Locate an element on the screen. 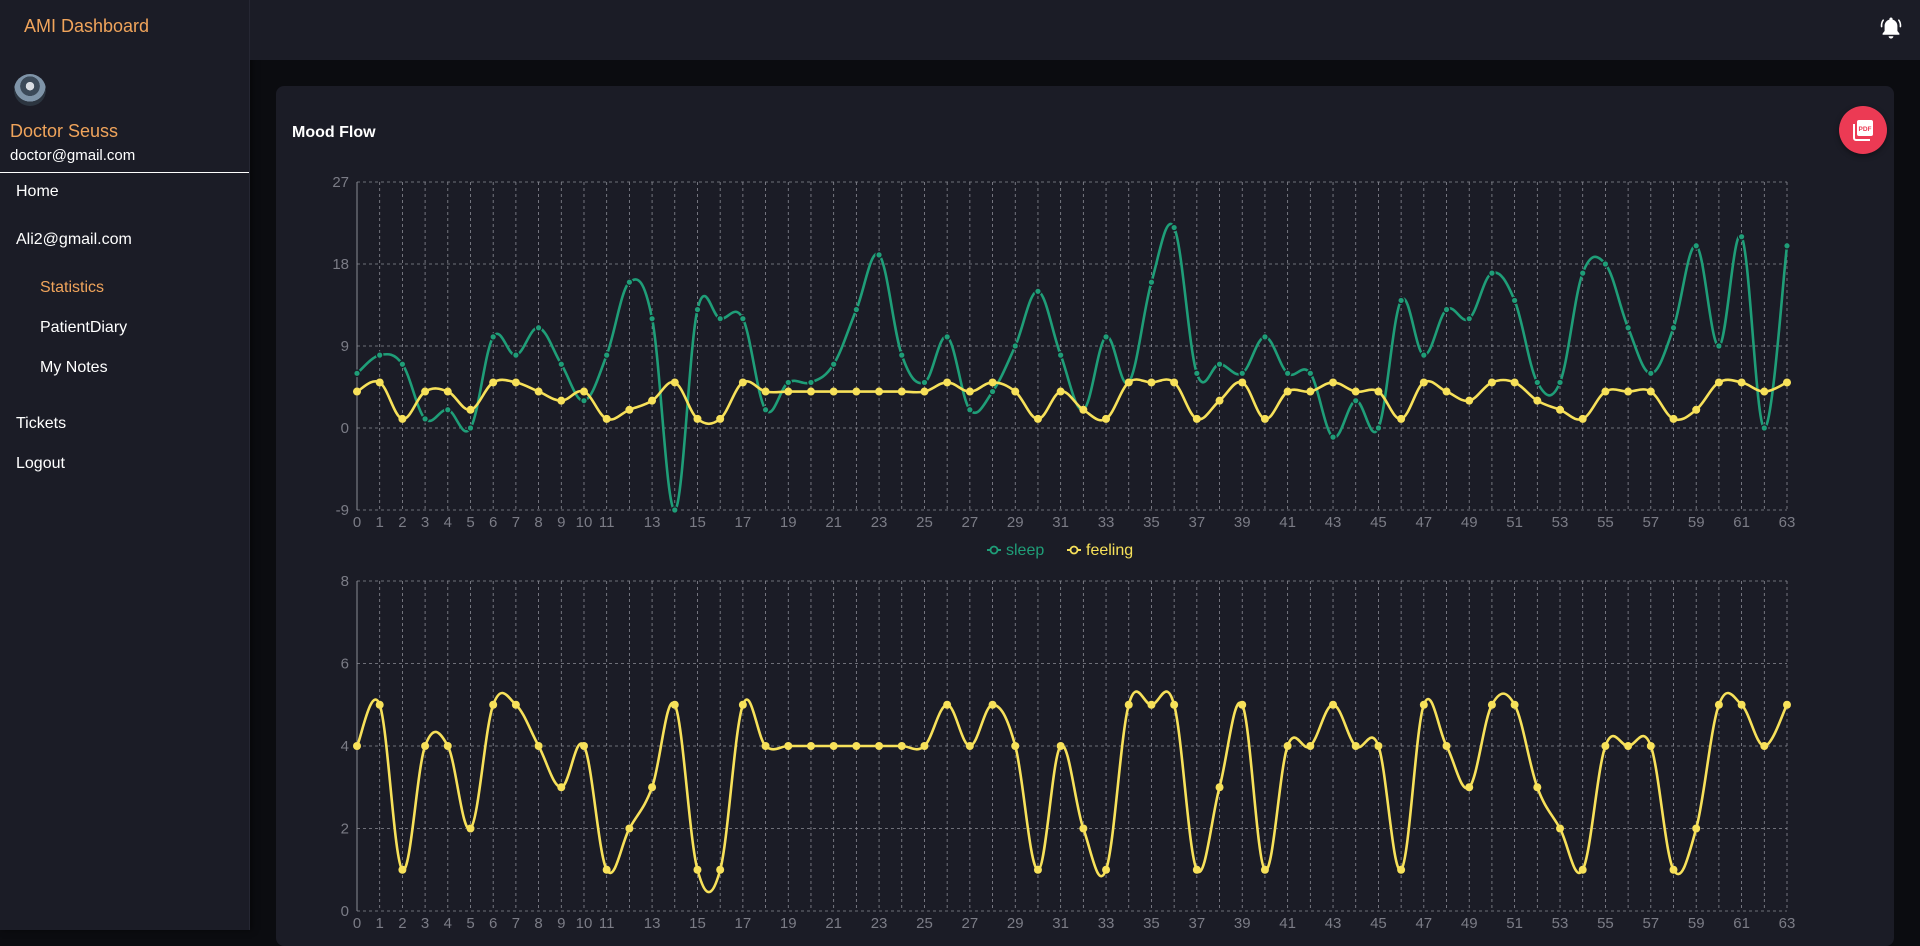  sidebar-item-patient-diary: PatientDiary is located at coordinates (84, 327).